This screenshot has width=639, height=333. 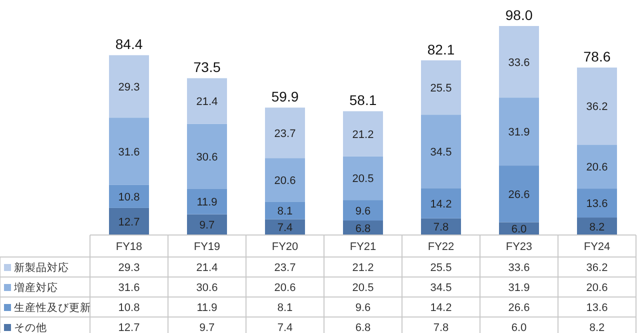 I want to click on text: 12.7, so click(x=129, y=222).